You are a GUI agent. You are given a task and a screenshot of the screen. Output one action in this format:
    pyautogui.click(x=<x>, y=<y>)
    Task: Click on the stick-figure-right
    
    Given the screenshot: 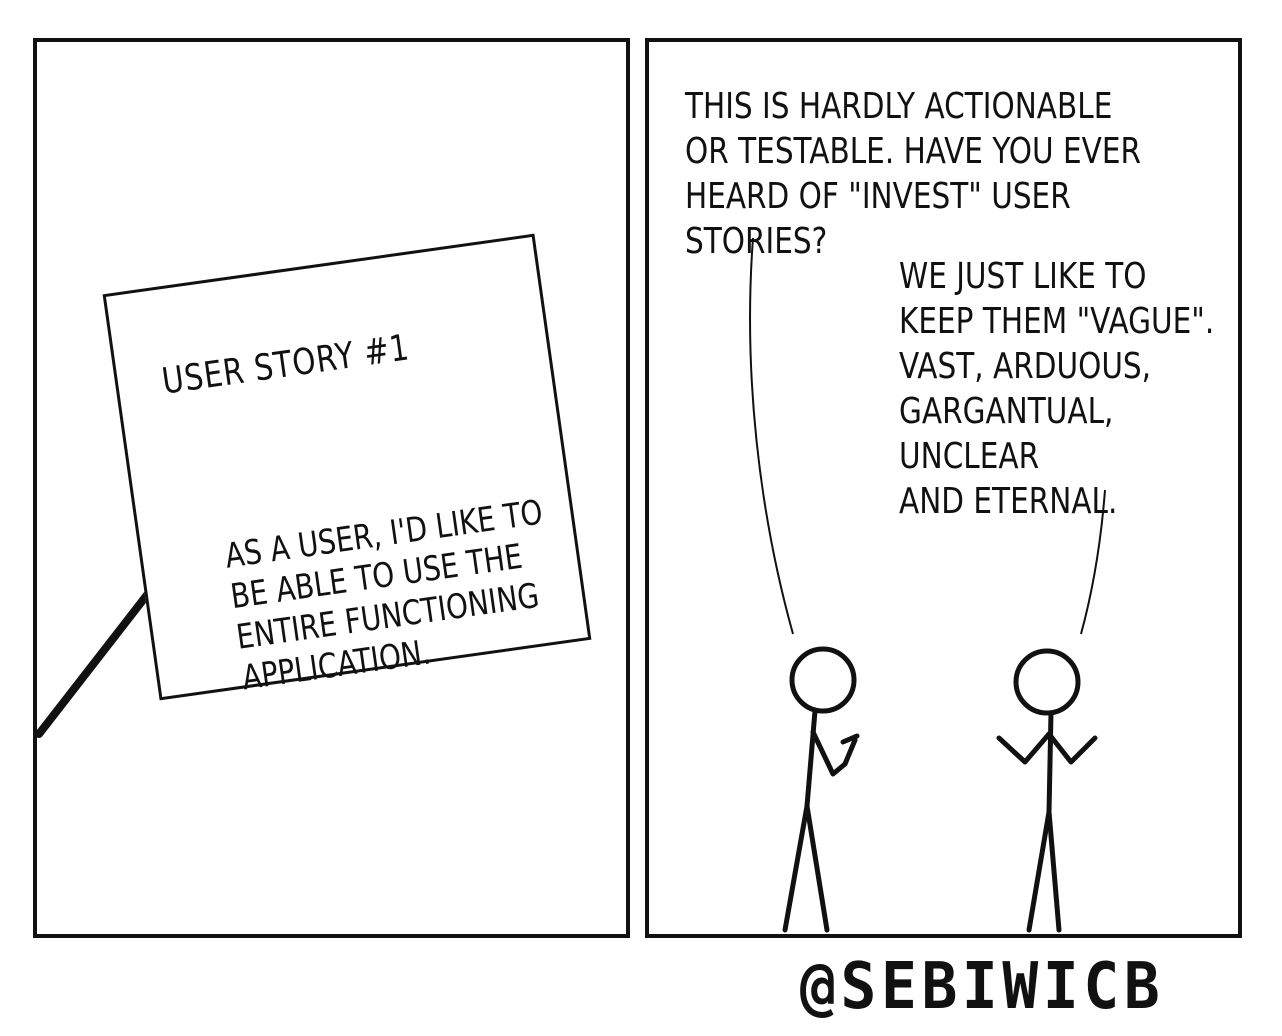 What is the action you would take?
    pyautogui.click(x=1047, y=790)
    